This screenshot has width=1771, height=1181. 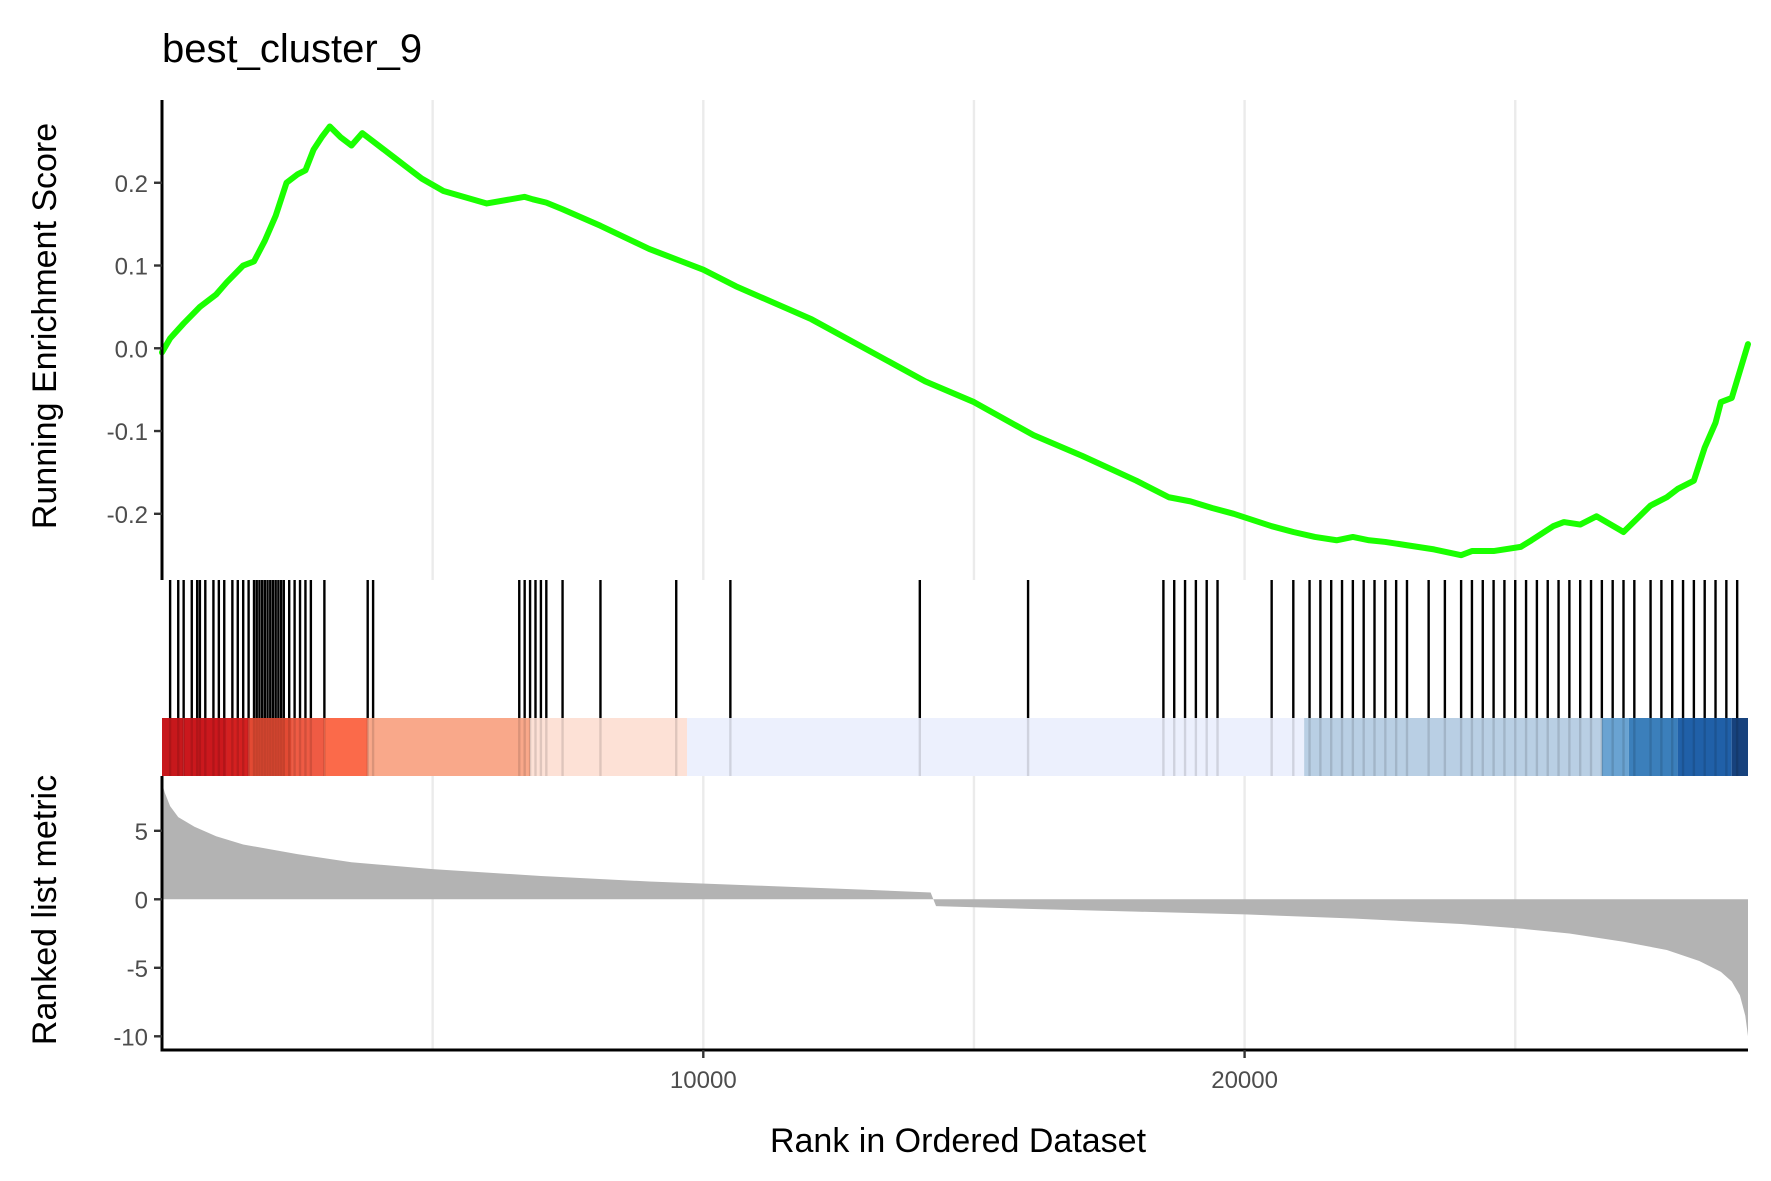 I want to click on y-tick-label-enrichment: 0.0, so click(x=131, y=349).